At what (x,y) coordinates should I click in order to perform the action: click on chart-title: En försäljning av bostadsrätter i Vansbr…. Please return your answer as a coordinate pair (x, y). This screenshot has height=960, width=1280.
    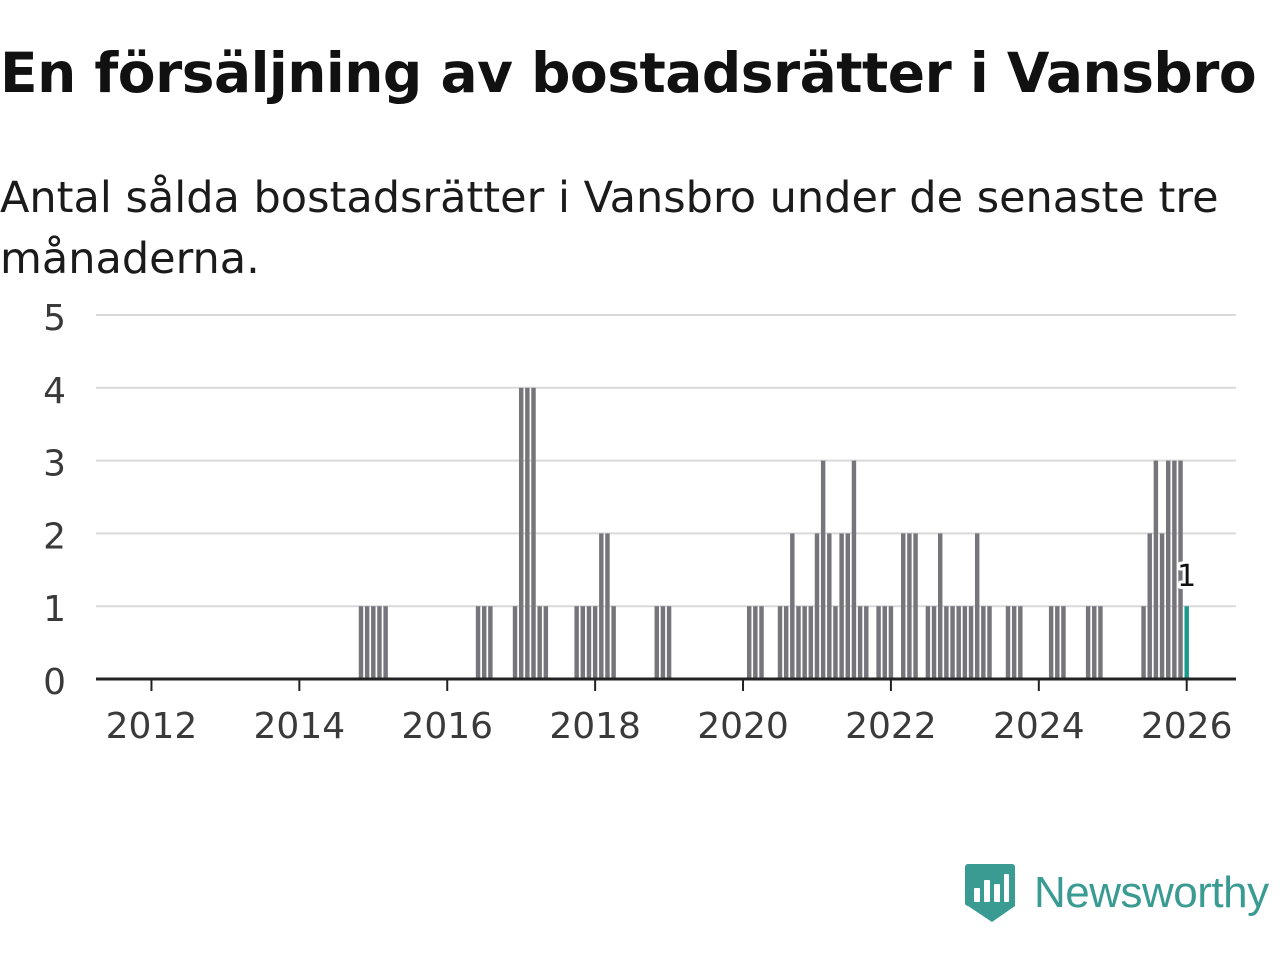
    Looking at the image, I should click on (628, 73).